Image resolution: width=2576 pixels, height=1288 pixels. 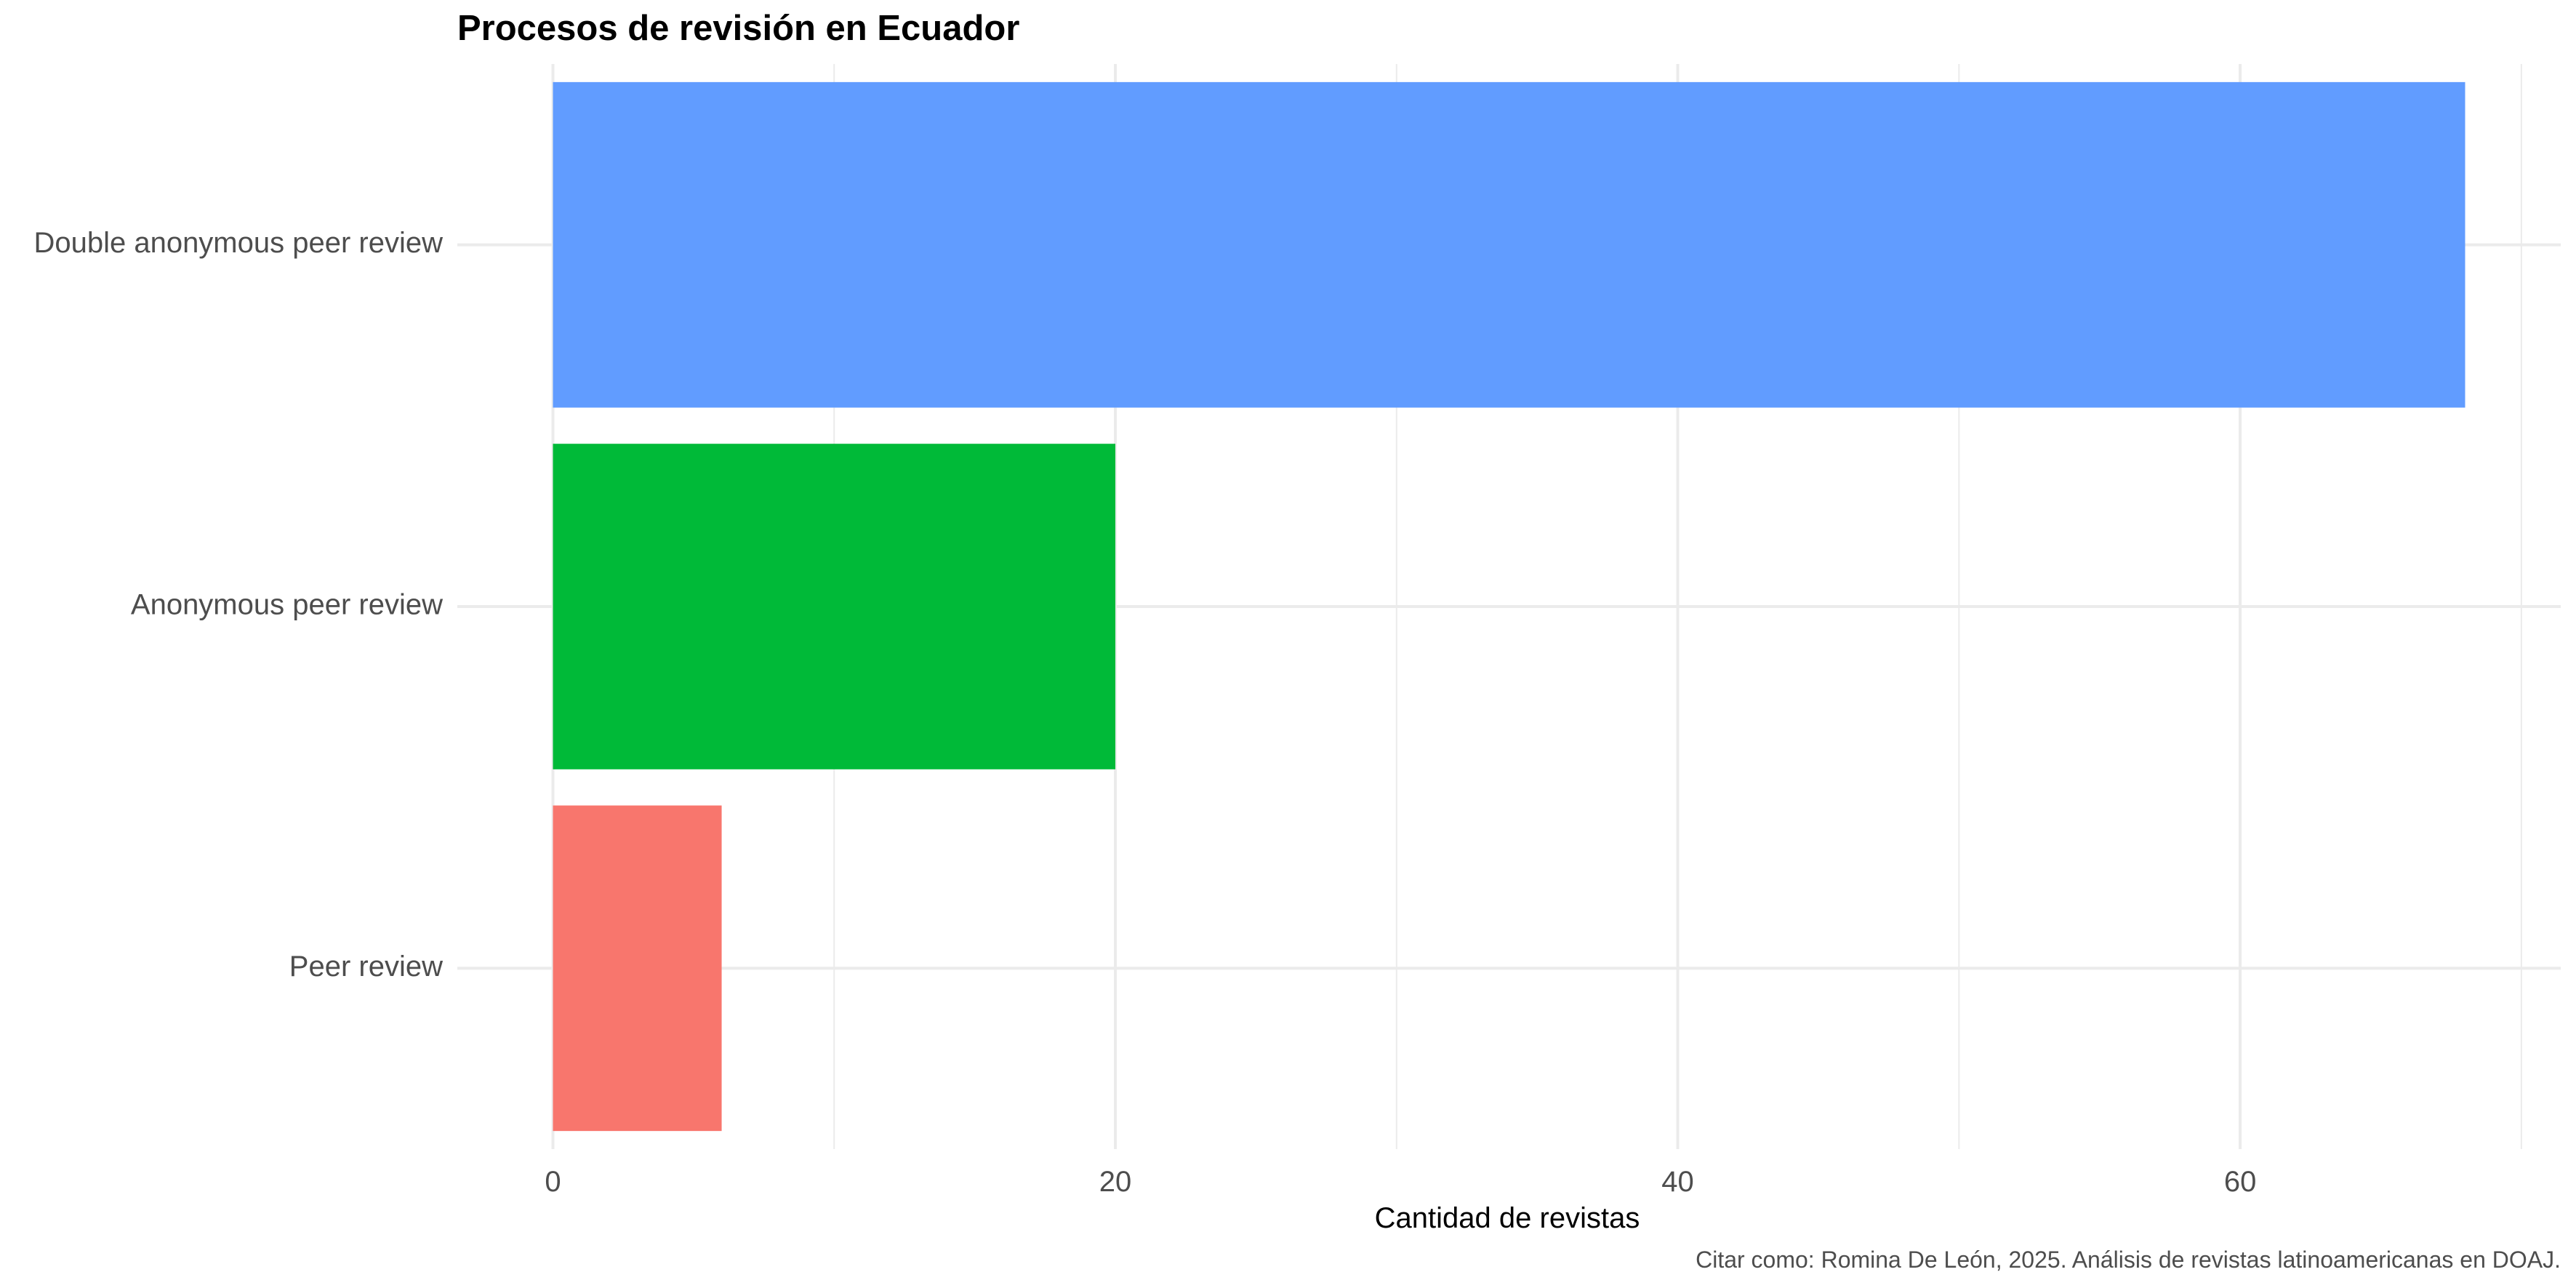 I want to click on x-tick-label: 0, so click(x=553, y=1182).